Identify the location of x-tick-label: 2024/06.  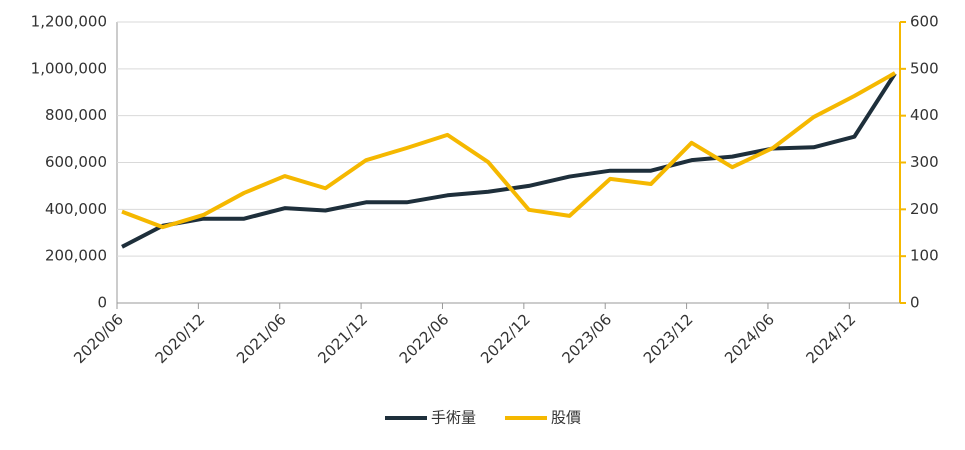
(749, 338).